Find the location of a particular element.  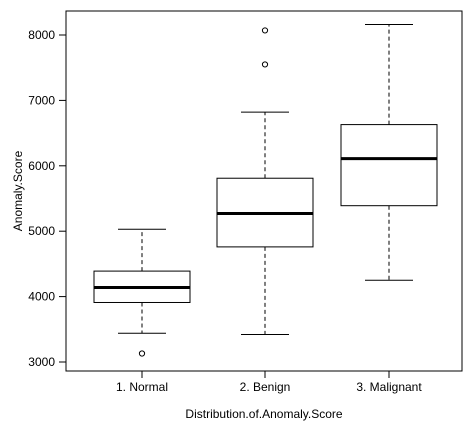

x-axis-title: Distribution.of.Anomaly.Score is located at coordinates (264, 414).